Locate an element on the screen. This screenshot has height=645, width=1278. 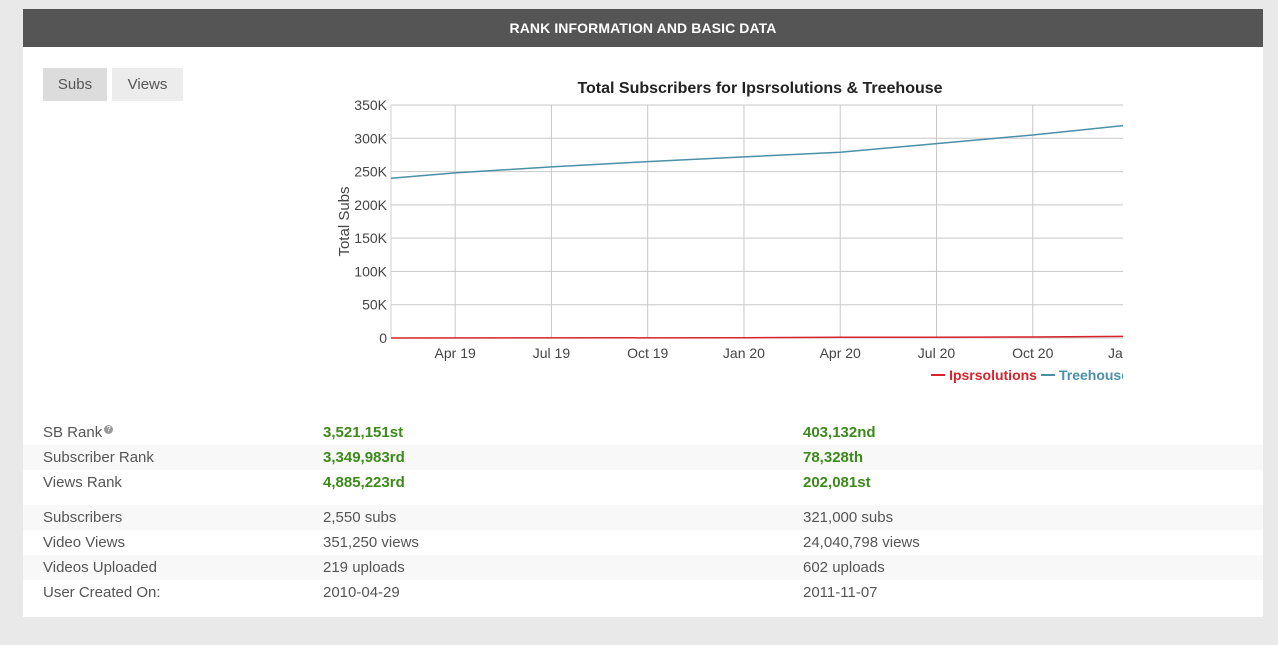
y-tick-label: 50K is located at coordinates (375, 305).